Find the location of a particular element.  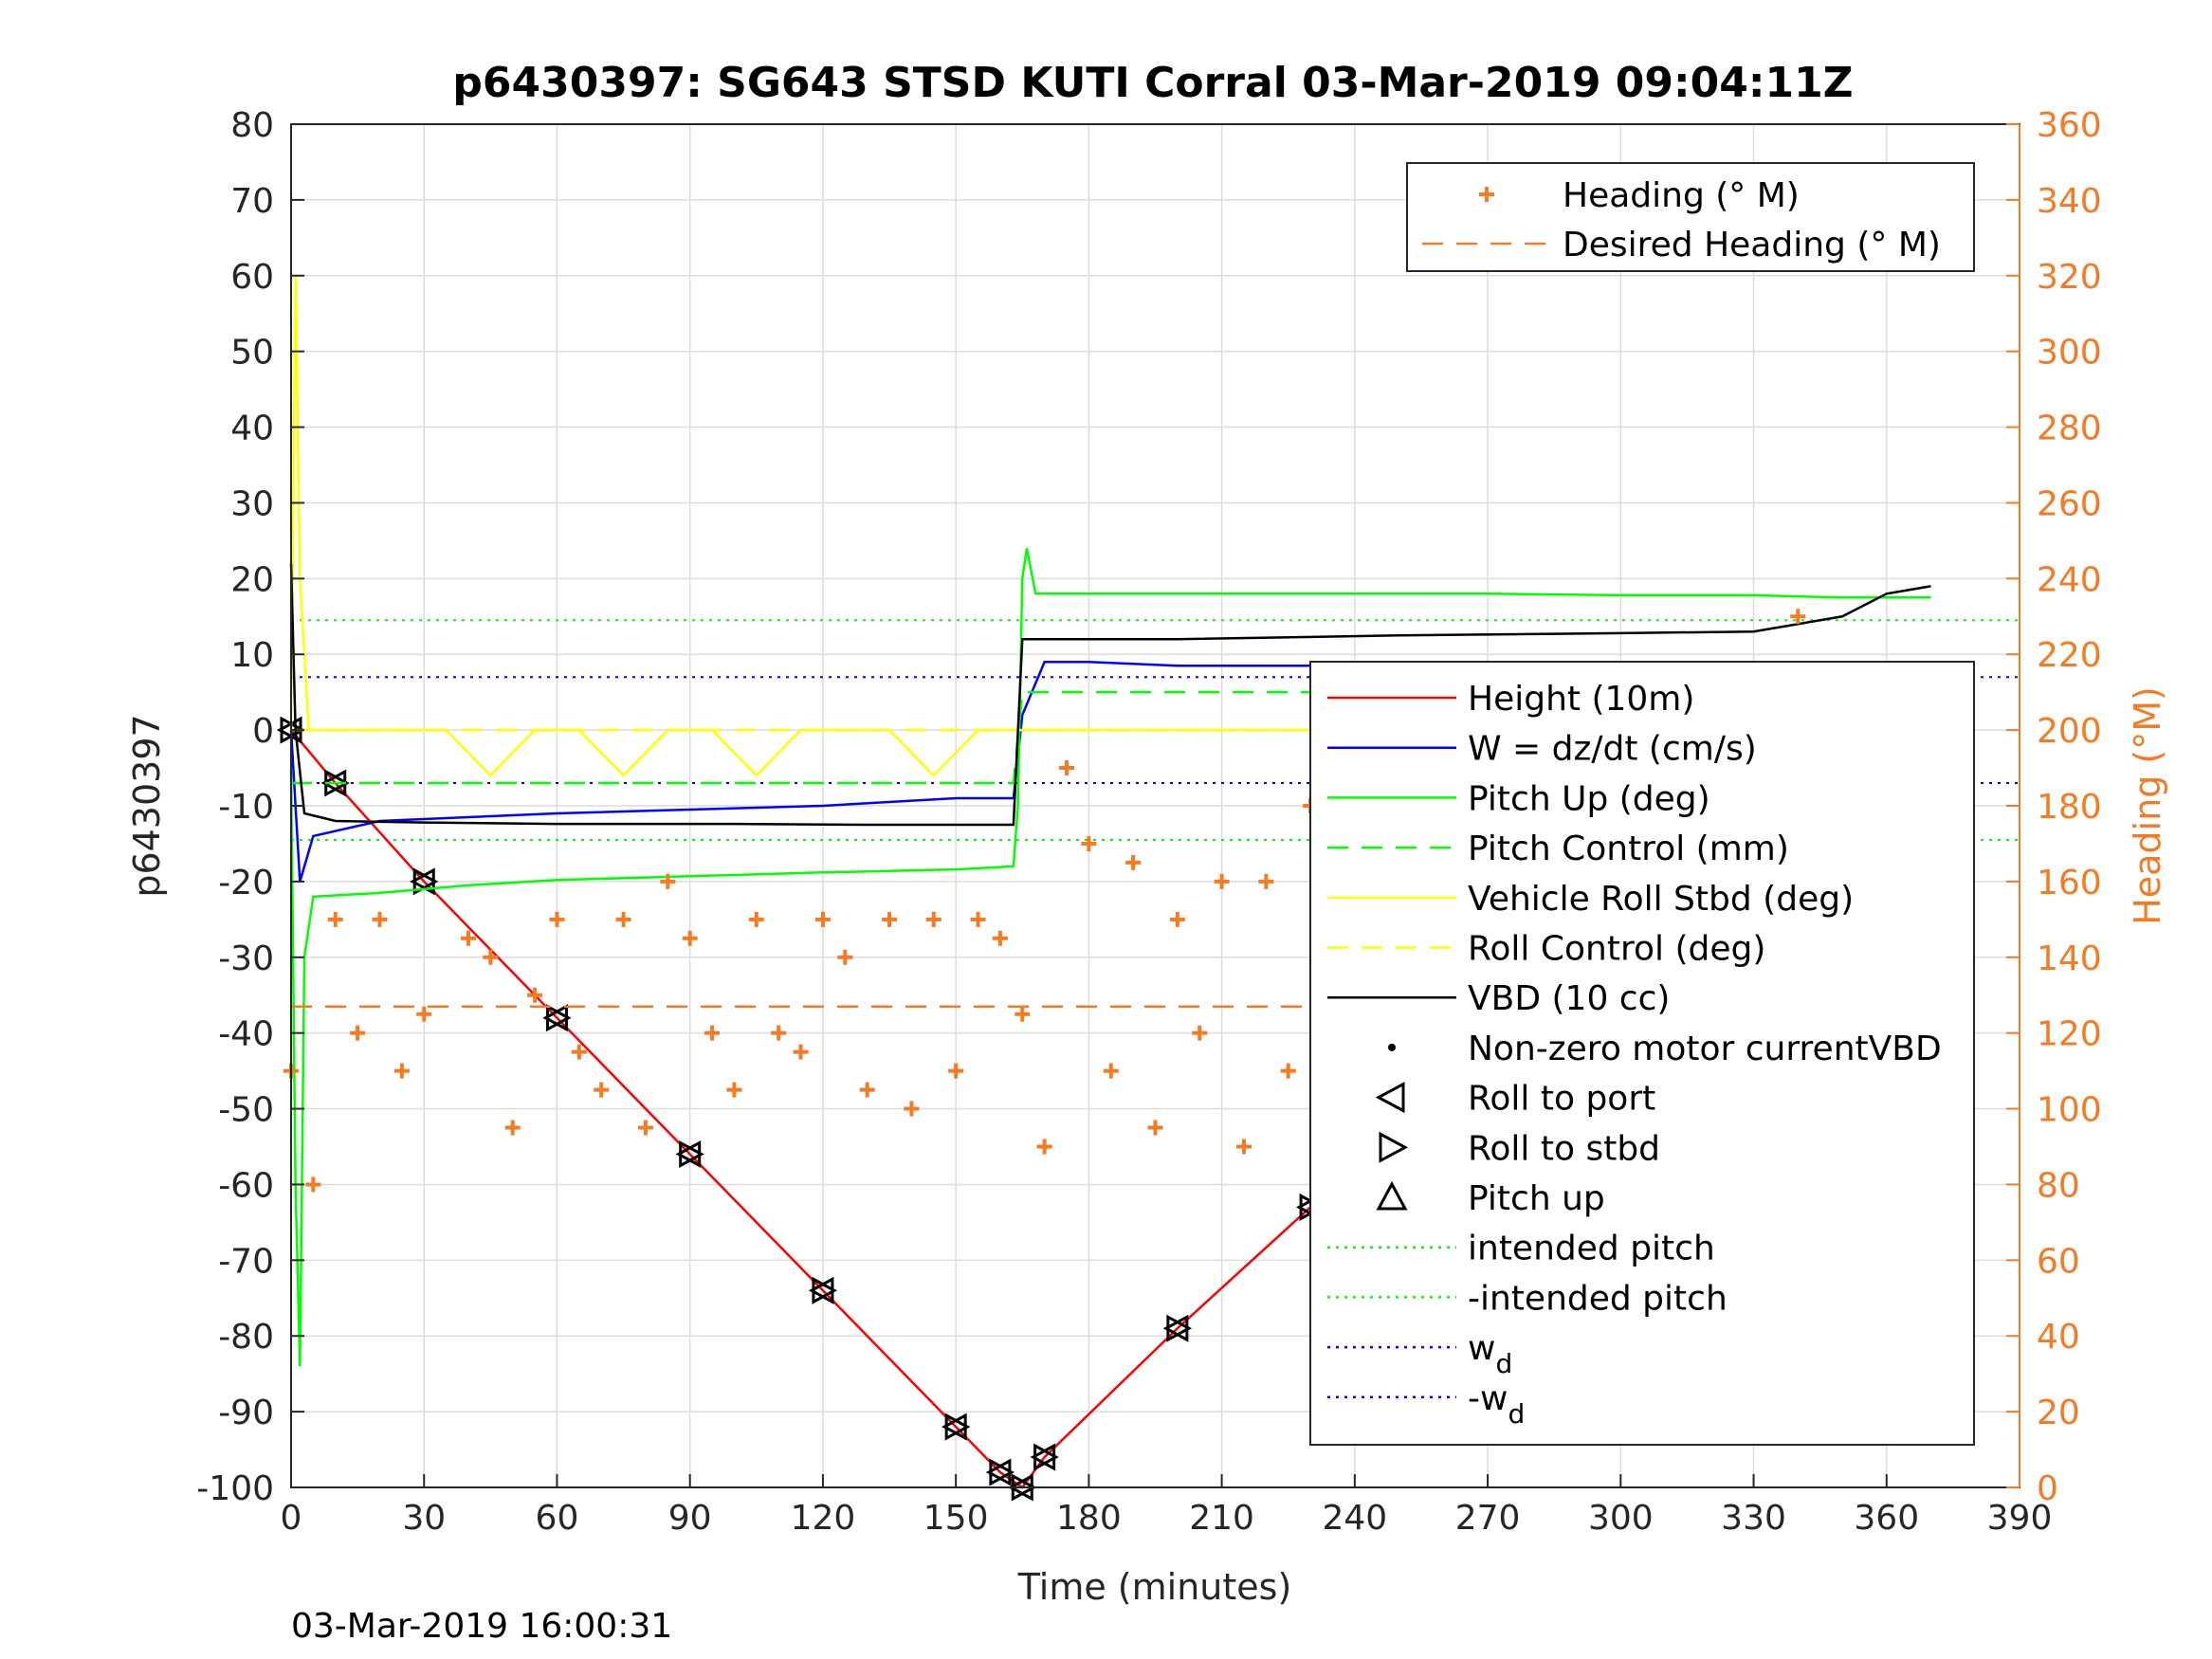

legend-label: Pitch up is located at coordinates (1536, 1198).